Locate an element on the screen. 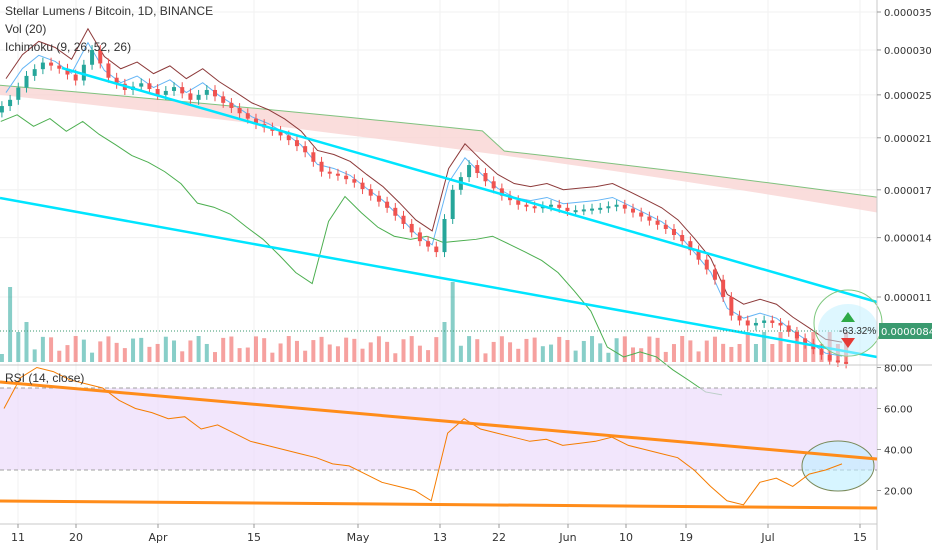 The width and height of the screenshot is (932, 550). time-axis: 11 20 Apr 15 May 13 22 Jun 10 19 Jul 15 is located at coordinates (439, 534).